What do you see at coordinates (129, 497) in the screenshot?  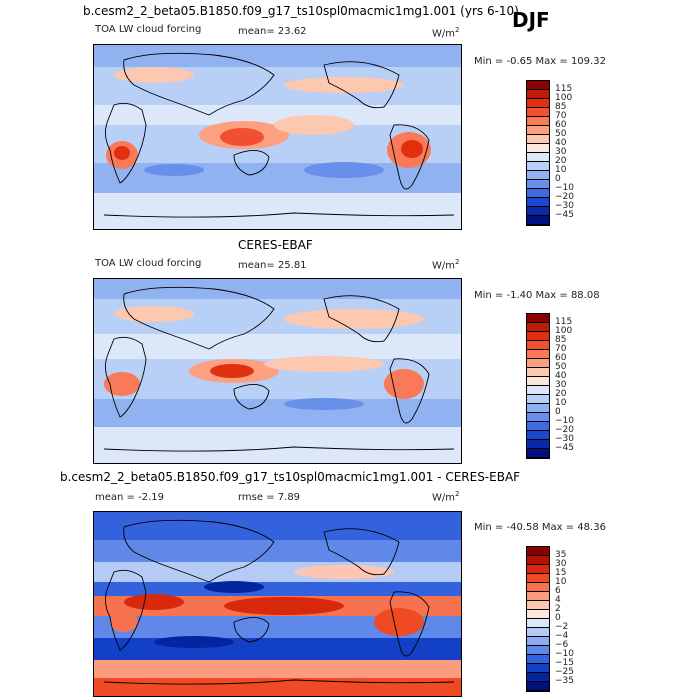 I see `panel3-mean: mean = -2.19` at bounding box center [129, 497].